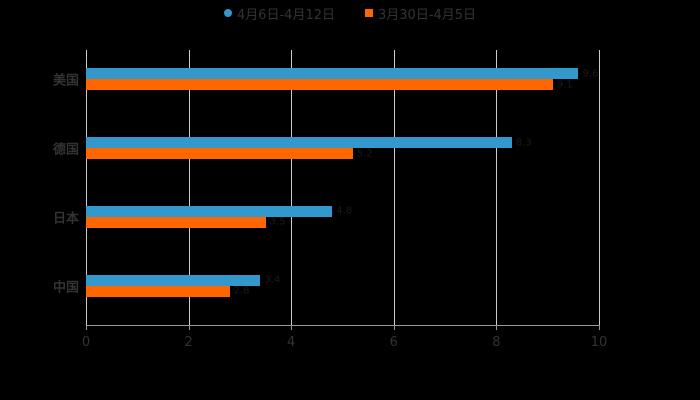 Image resolution: width=700 pixels, height=400 pixels. I want to click on bar-value-label: 9.1, so click(564, 85).